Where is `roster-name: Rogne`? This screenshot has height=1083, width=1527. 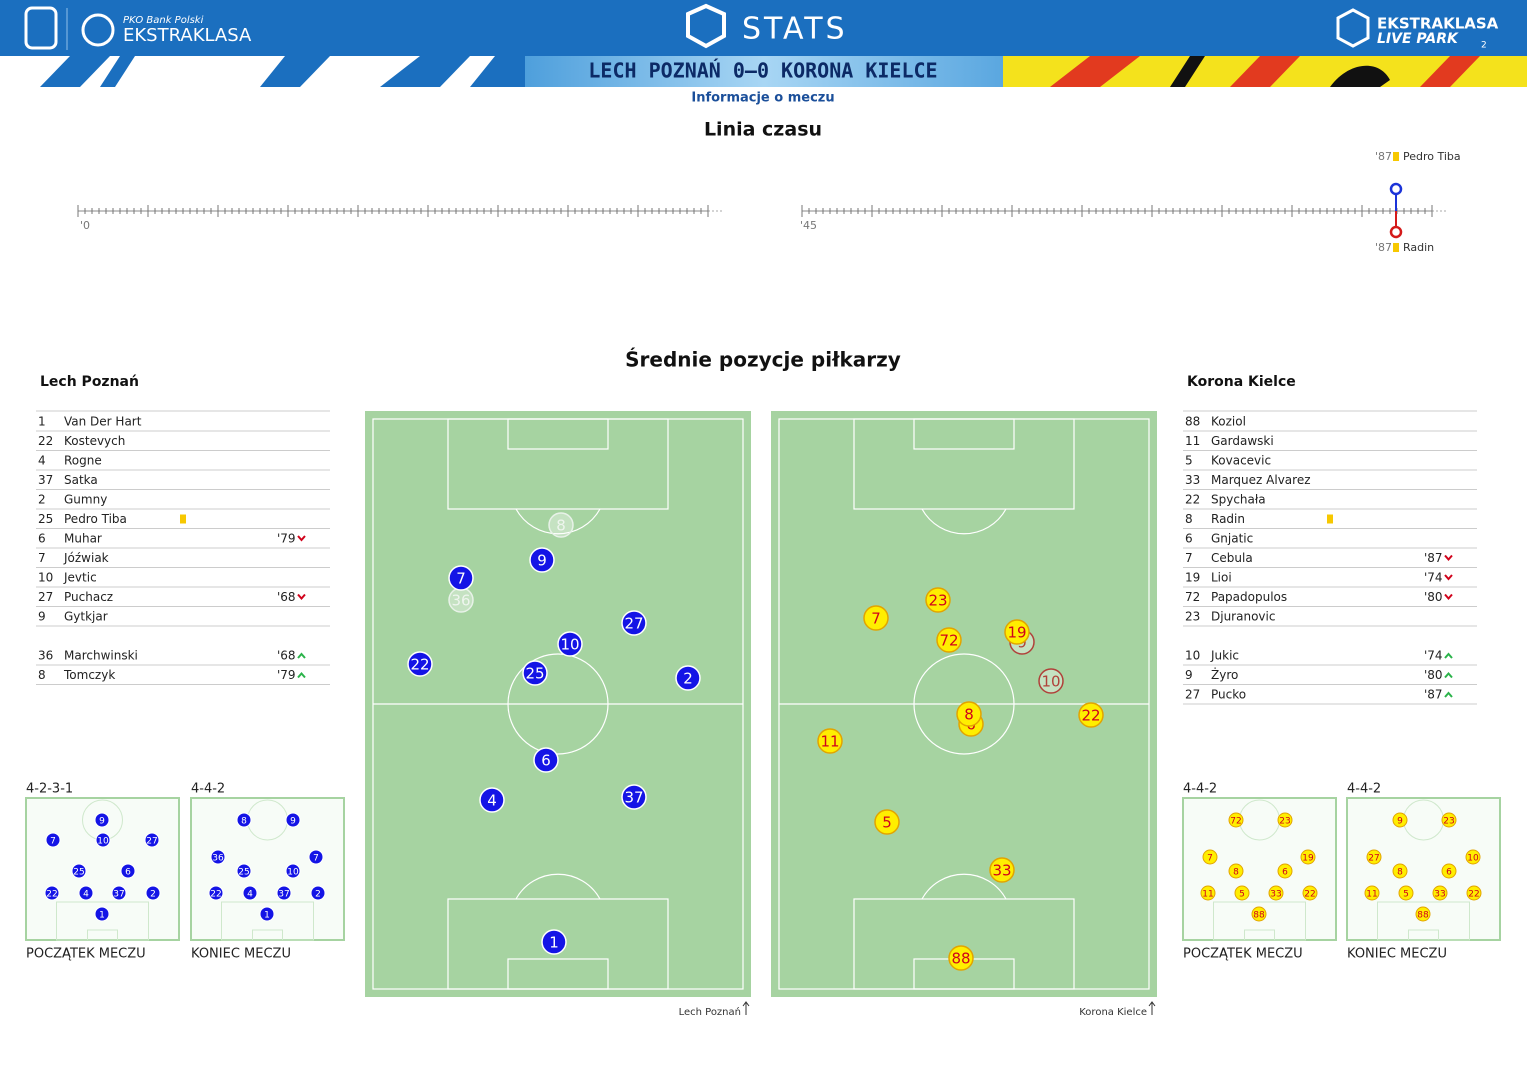 roster-name: Rogne is located at coordinates (83, 461).